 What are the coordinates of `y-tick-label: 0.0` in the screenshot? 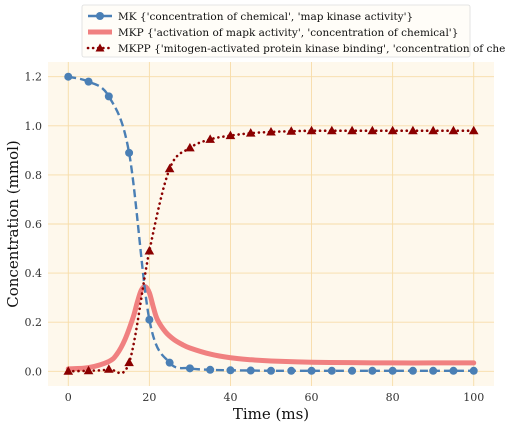 It's located at (34, 371).